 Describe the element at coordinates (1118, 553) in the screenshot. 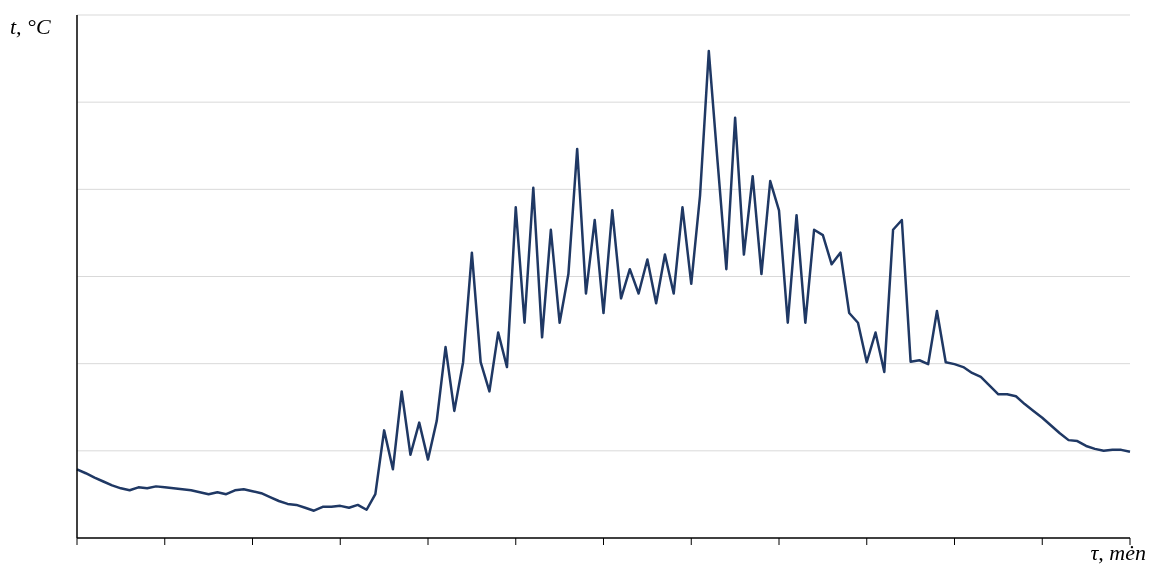

I see `x-axis-title: τ, mėn` at that location.